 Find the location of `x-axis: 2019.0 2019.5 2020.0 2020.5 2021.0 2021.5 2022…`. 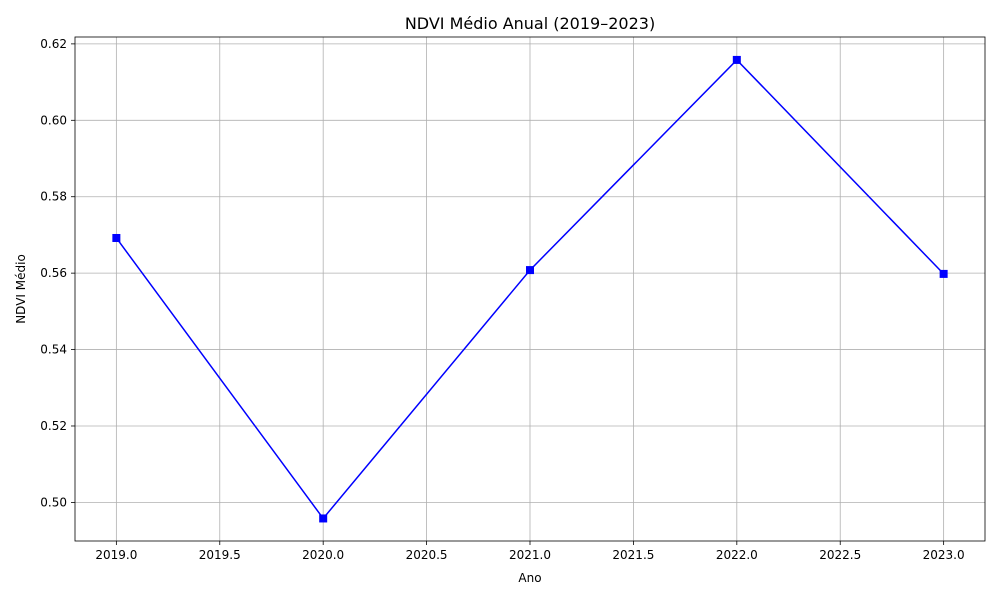

x-axis: 2019.0 2019.5 2020.0 2020.5 2021.0 2021.5 2022… is located at coordinates (530, 551).